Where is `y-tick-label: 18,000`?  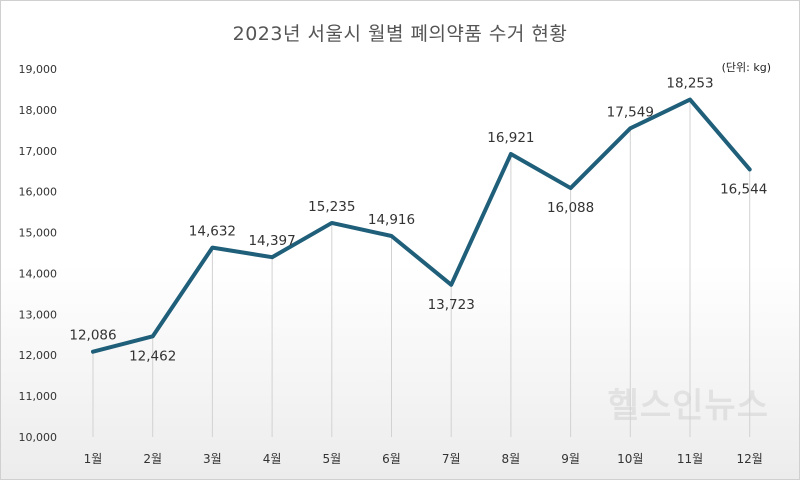
y-tick-label: 18,000 is located at coordinates (38, 110).